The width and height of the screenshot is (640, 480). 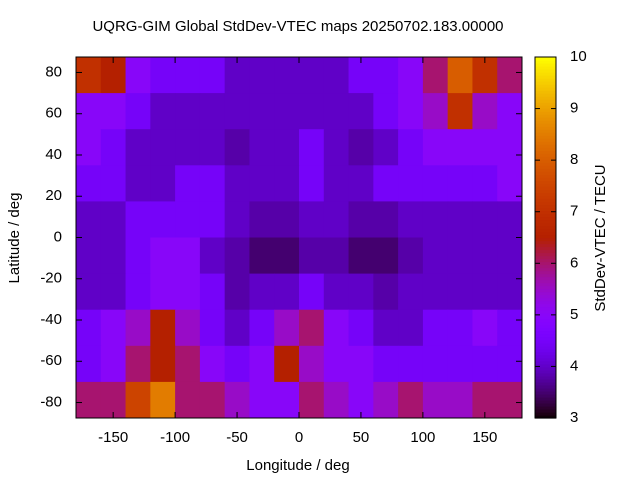 What do you see at coordinates (574, 108) in the screenshot?
I see `colorbar-tick-label: 9` at bounding box center [574, 108].